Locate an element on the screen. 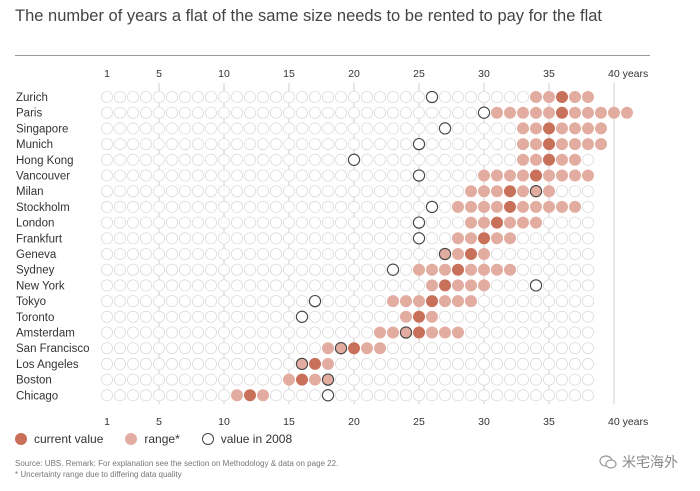 This screenshot has height=491, width=700. x-tick-label-bottom: 5 is located at coordinates (159, 422).